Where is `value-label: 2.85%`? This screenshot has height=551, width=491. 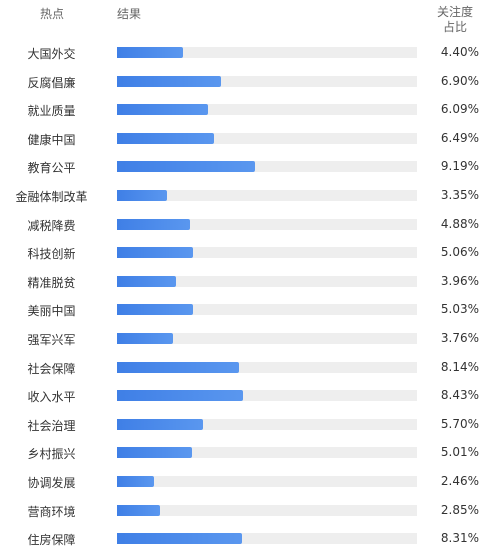 value-label: 2.85% is located at coordinates (459, 509).